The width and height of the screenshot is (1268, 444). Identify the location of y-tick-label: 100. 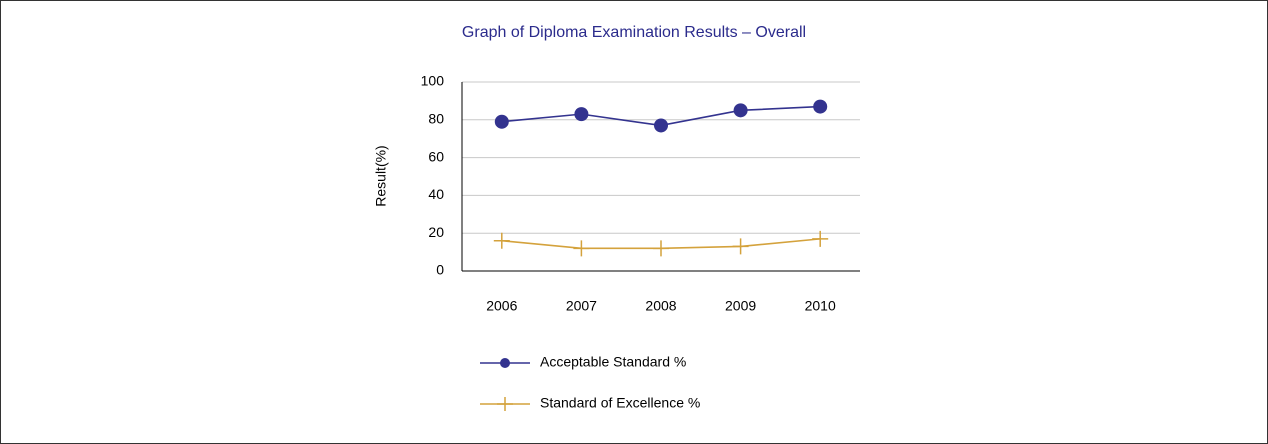
(433, 81).